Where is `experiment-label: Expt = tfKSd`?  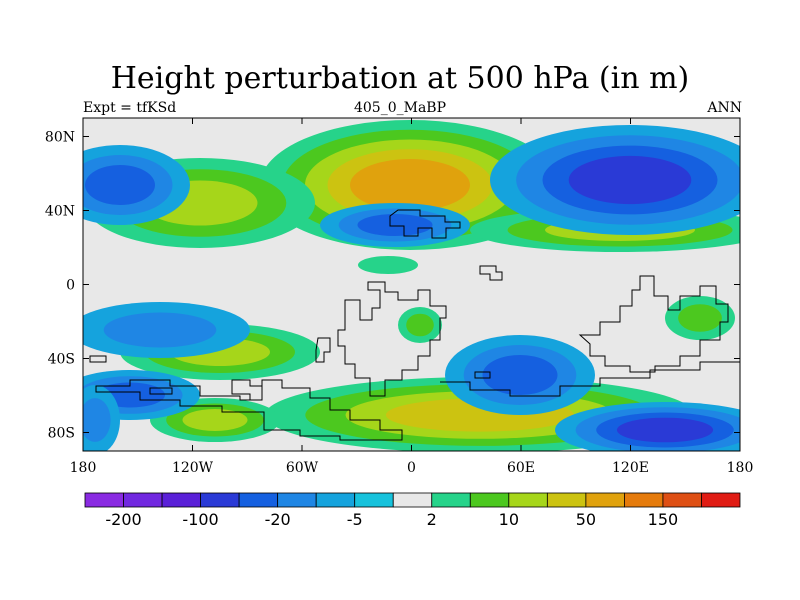
experiment-label: Expt = tfKSd is located at coordinates (130, 108).